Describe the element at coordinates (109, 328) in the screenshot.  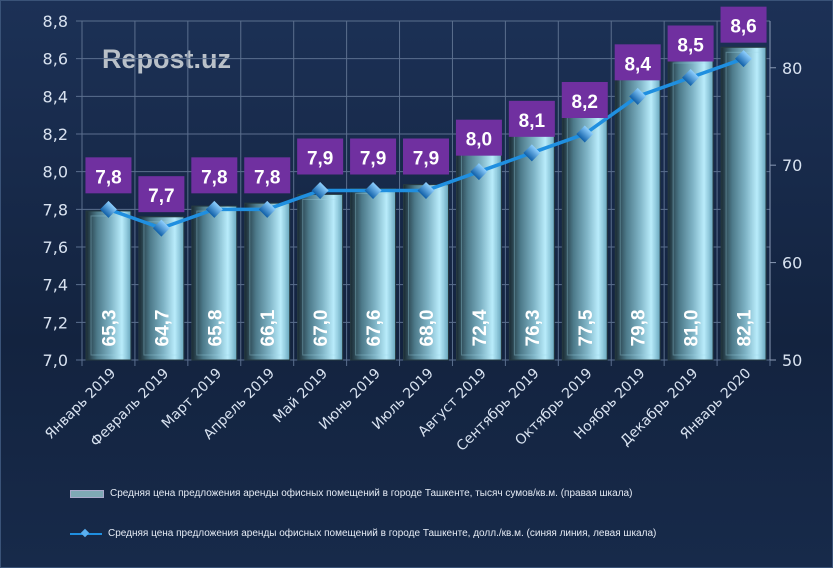
I see `bar-value-label: 65,3` at that location.